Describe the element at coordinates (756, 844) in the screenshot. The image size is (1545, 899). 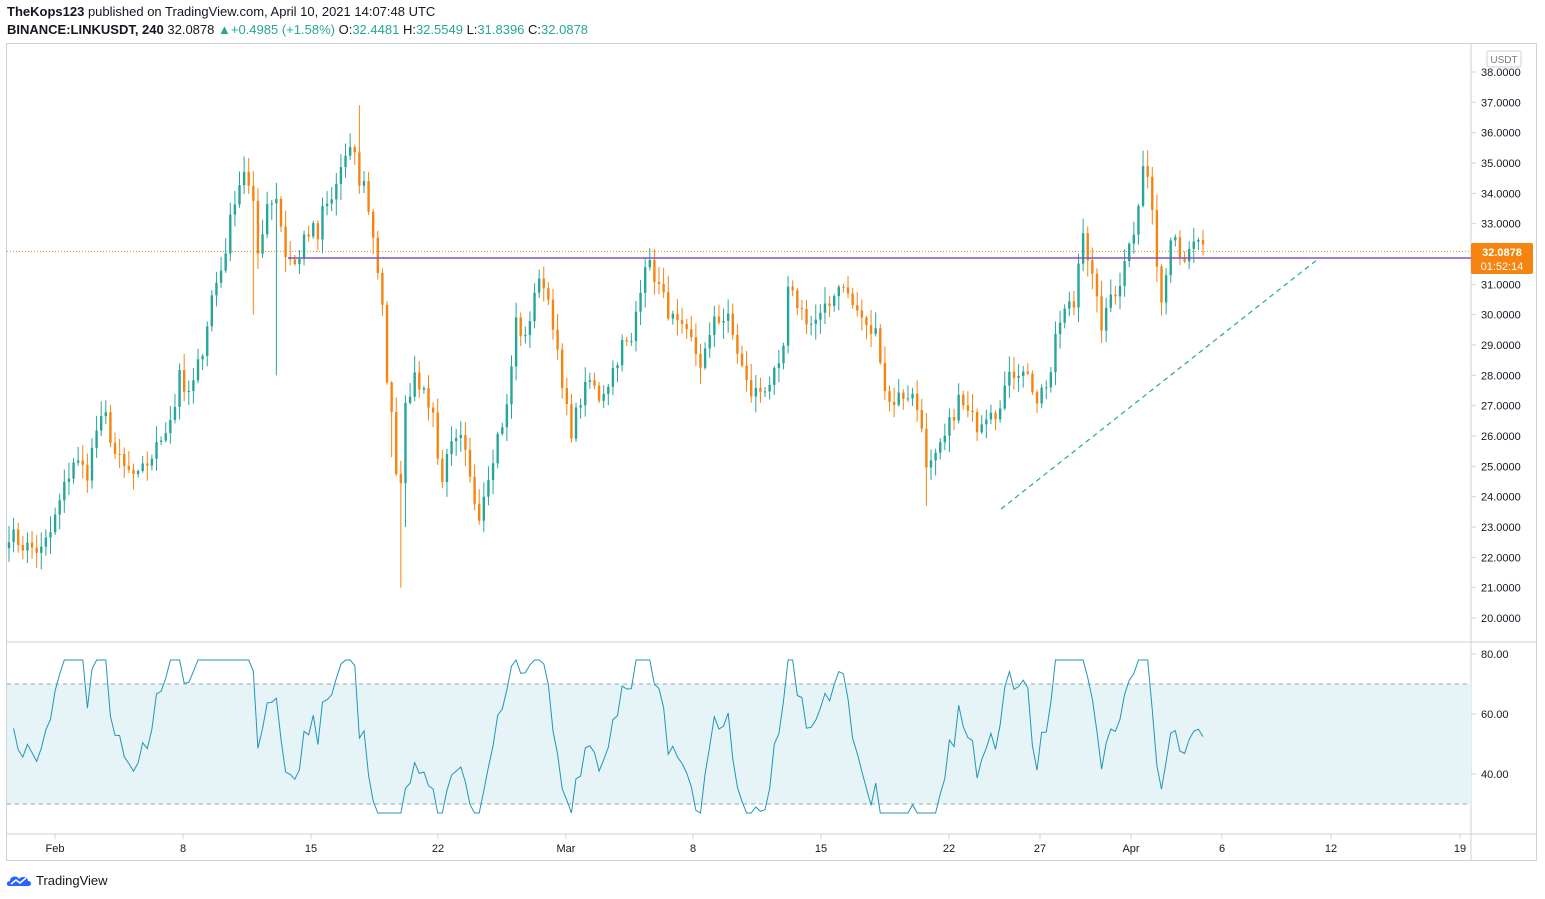
I see `time-axis: Feb 8 15 22 Mar 8 15 22 27 Apr 6 12 19` at that location.